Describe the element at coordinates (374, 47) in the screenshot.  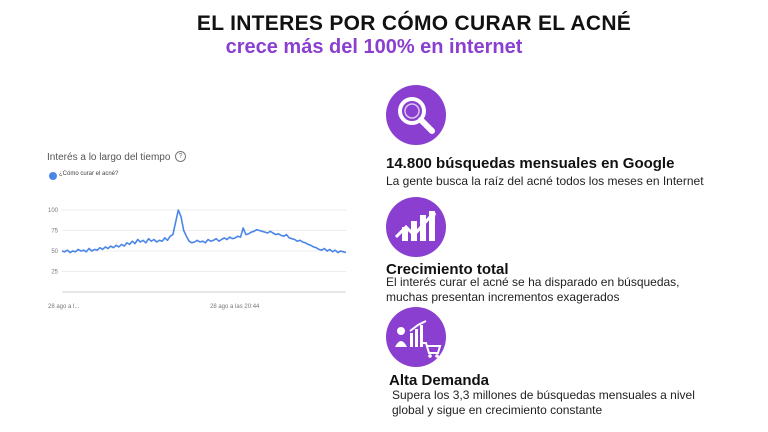
I see `headline-line2: crece más del 100% en internet` at that location.